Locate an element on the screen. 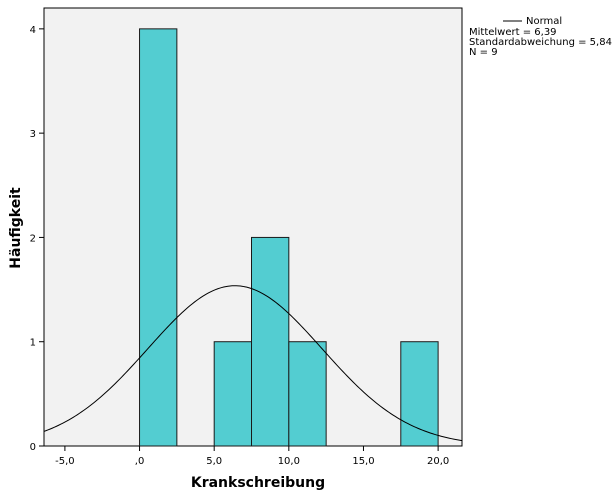  y-axis: 0 1 2 3 4 is located at coordinates (37, 239).